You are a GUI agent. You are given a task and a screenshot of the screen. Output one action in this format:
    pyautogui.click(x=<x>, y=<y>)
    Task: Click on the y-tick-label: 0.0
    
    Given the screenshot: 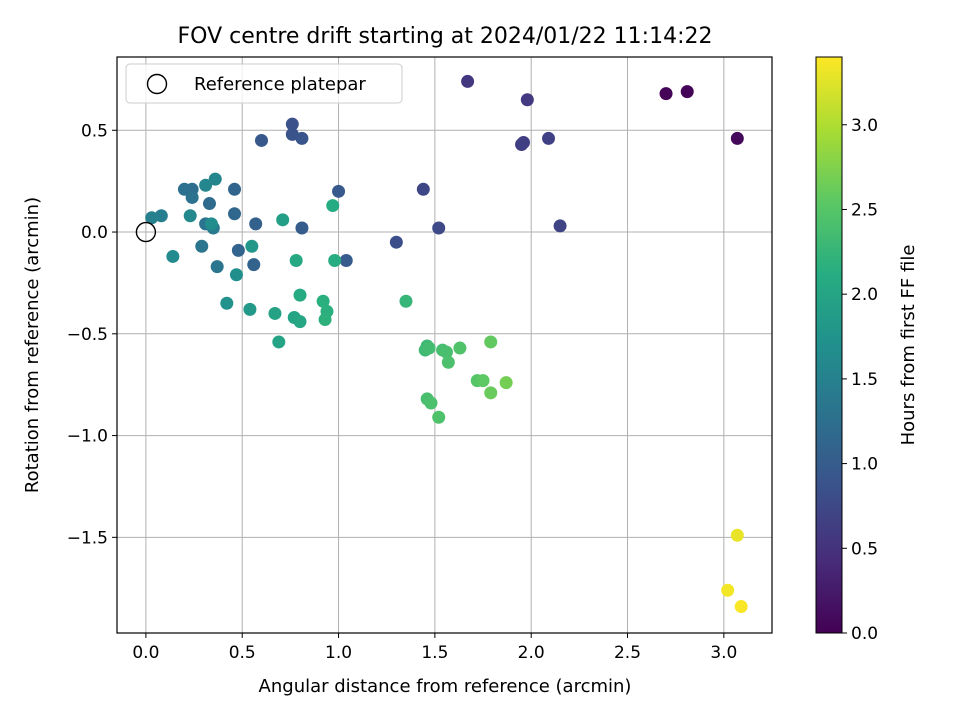 What is the action you would take?
    pyautogui.click(x=94, y=233)
    